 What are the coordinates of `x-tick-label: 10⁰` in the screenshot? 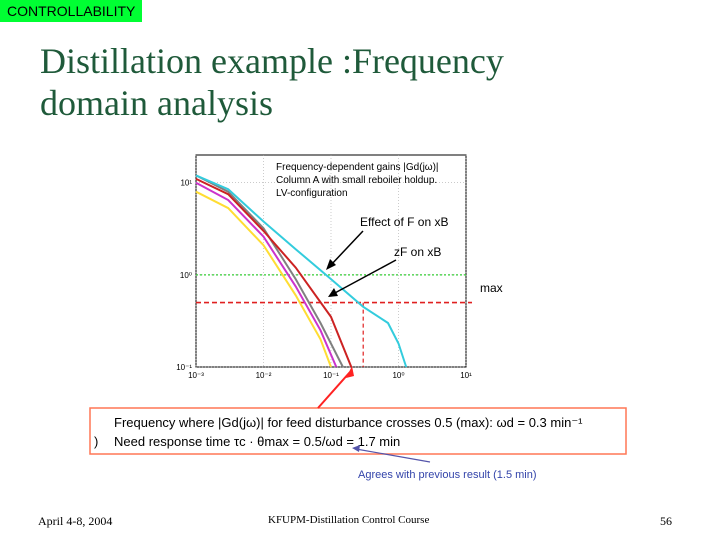 It's located at (398, 375).